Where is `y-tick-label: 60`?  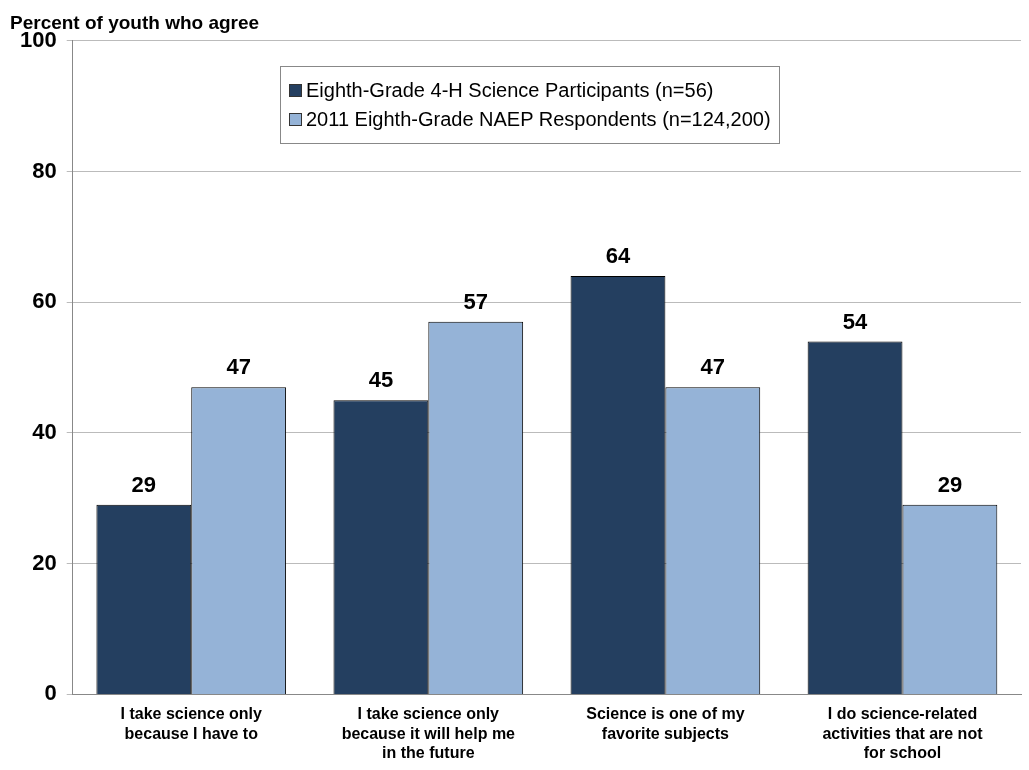 y-tick-label: 60 is located at coordinates (44, 301).